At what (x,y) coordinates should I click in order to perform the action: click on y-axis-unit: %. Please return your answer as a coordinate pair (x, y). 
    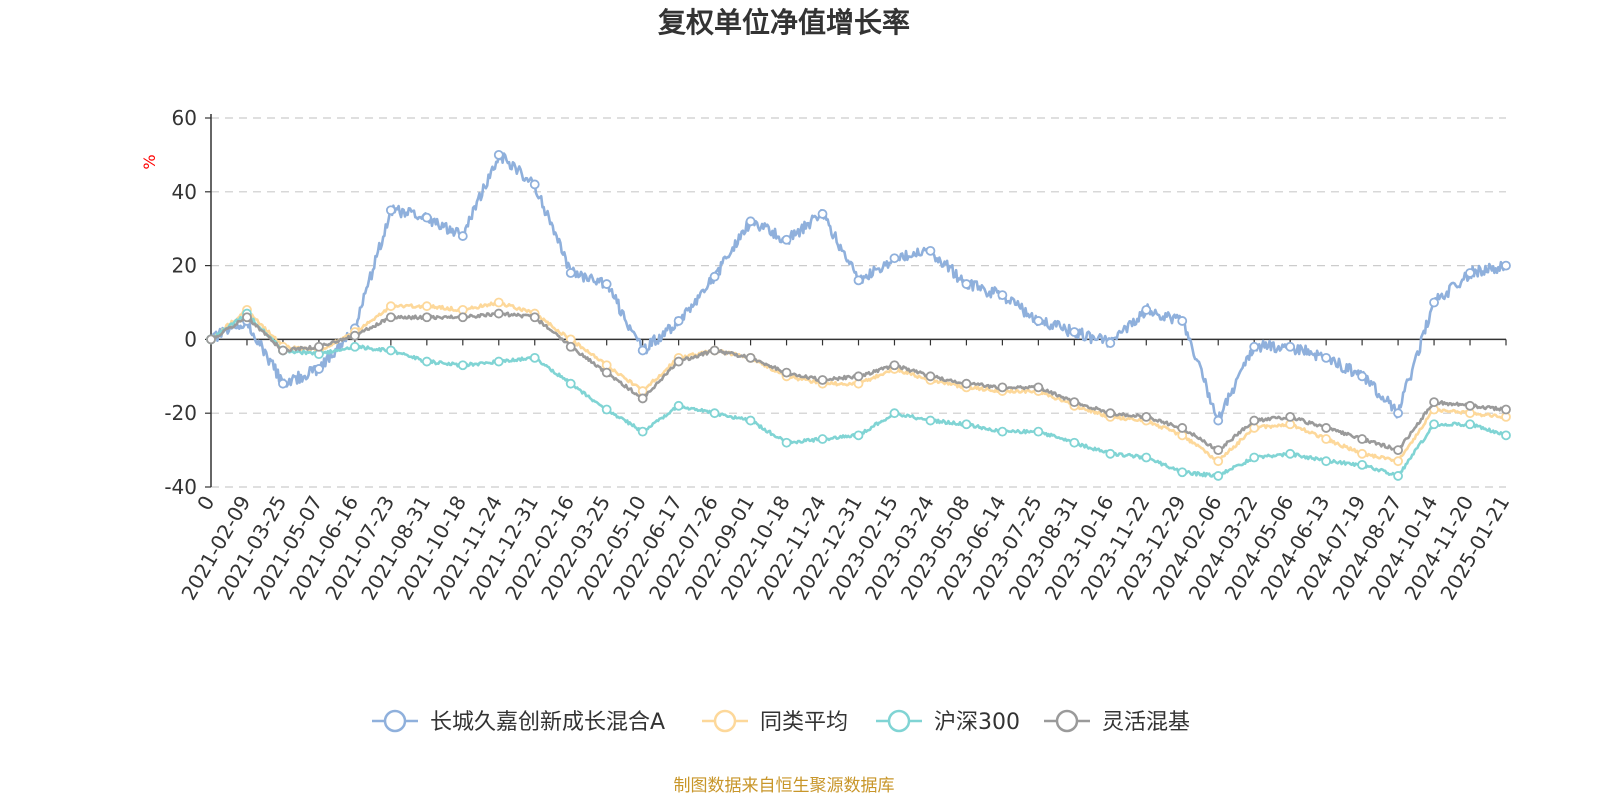
    Looking at the image, I should click on (149, 161).